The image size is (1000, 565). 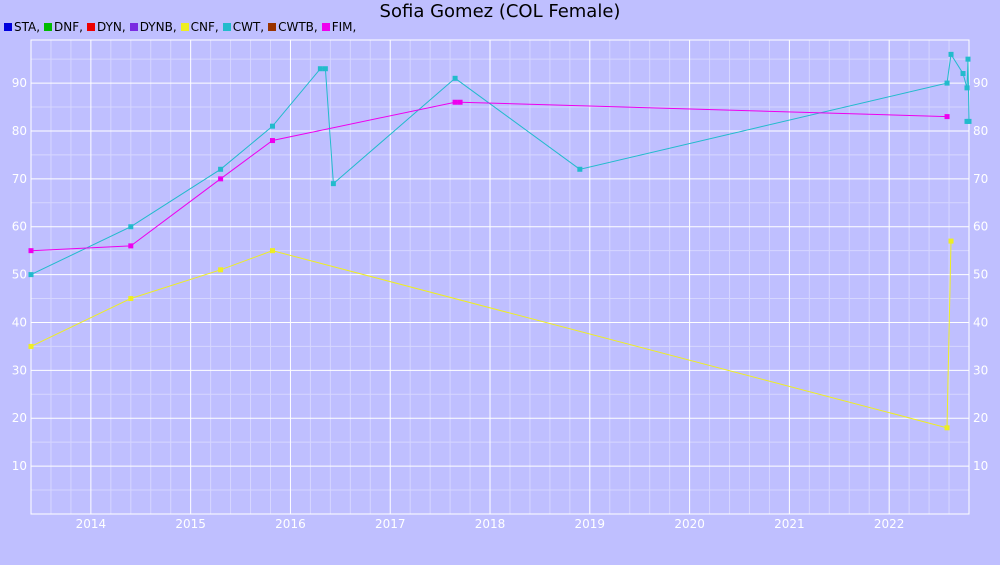 What do you see at coordinates (980, 418) in the screenshot?
I see `y-tick-label-right: 20` at bounding box center [980, 418].